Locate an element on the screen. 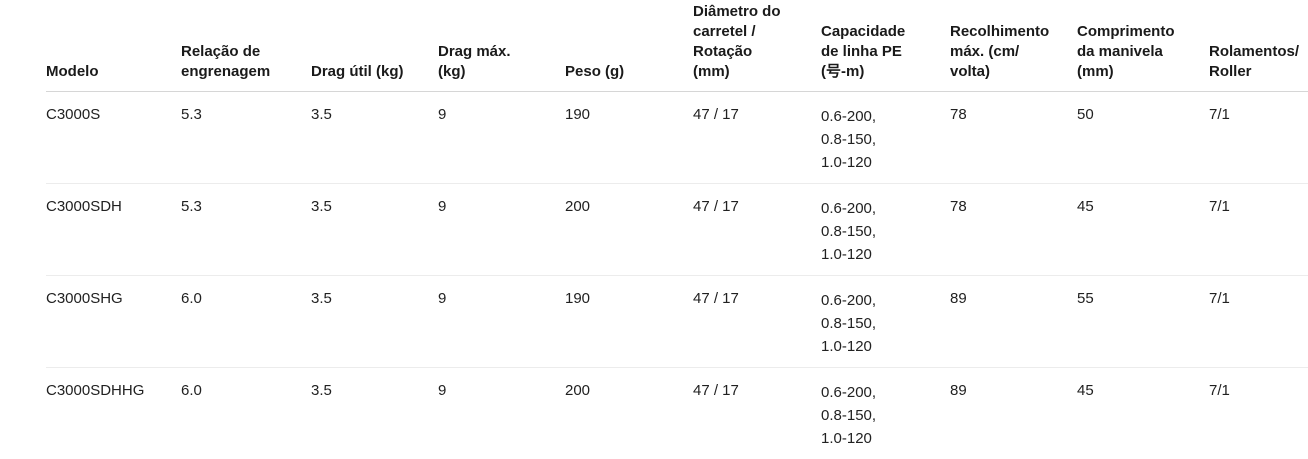  cell-comprimento: 55 is located at coordinates (1085, 298).